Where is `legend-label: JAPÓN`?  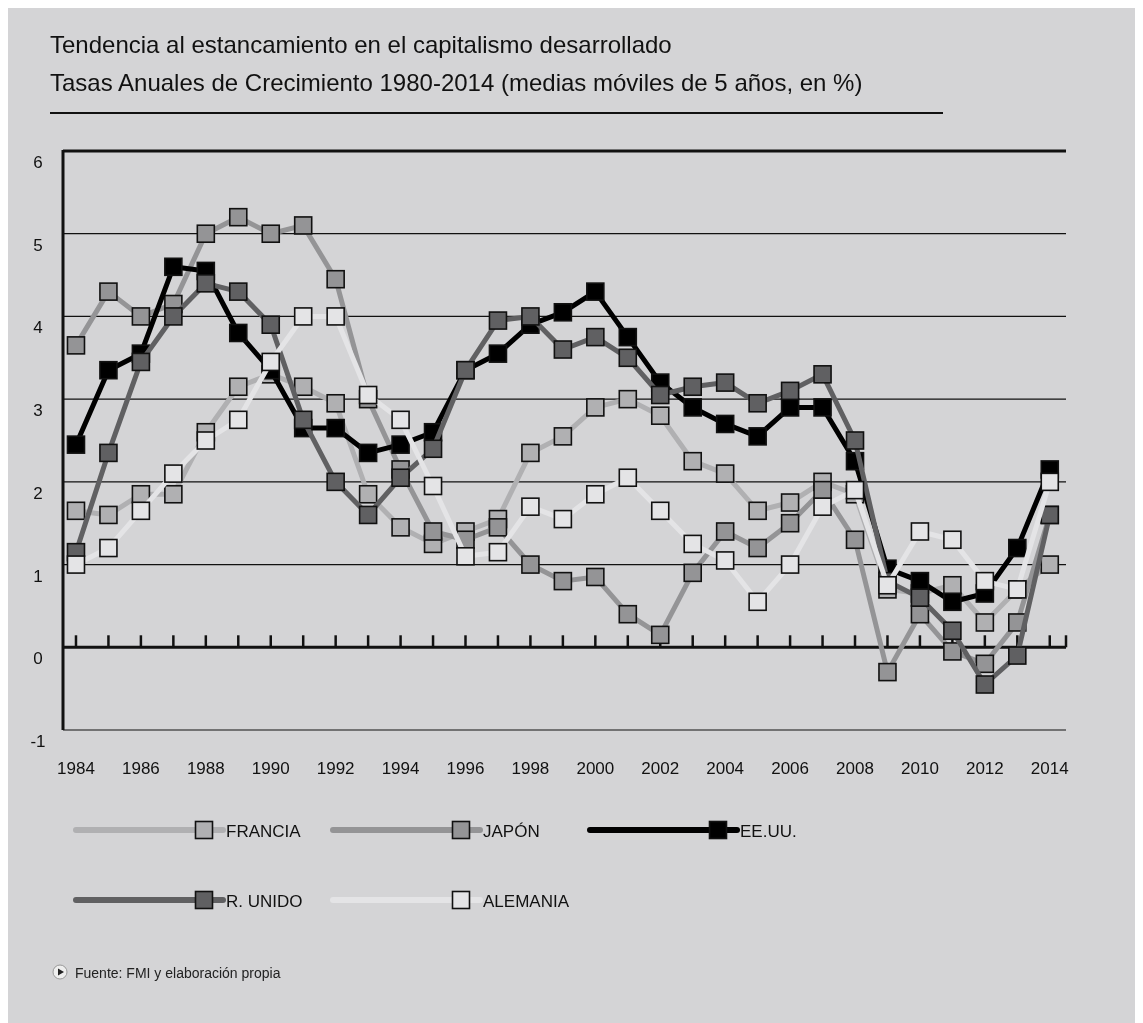 legend-label: JAPÓN is located at coordinates (511, 831).